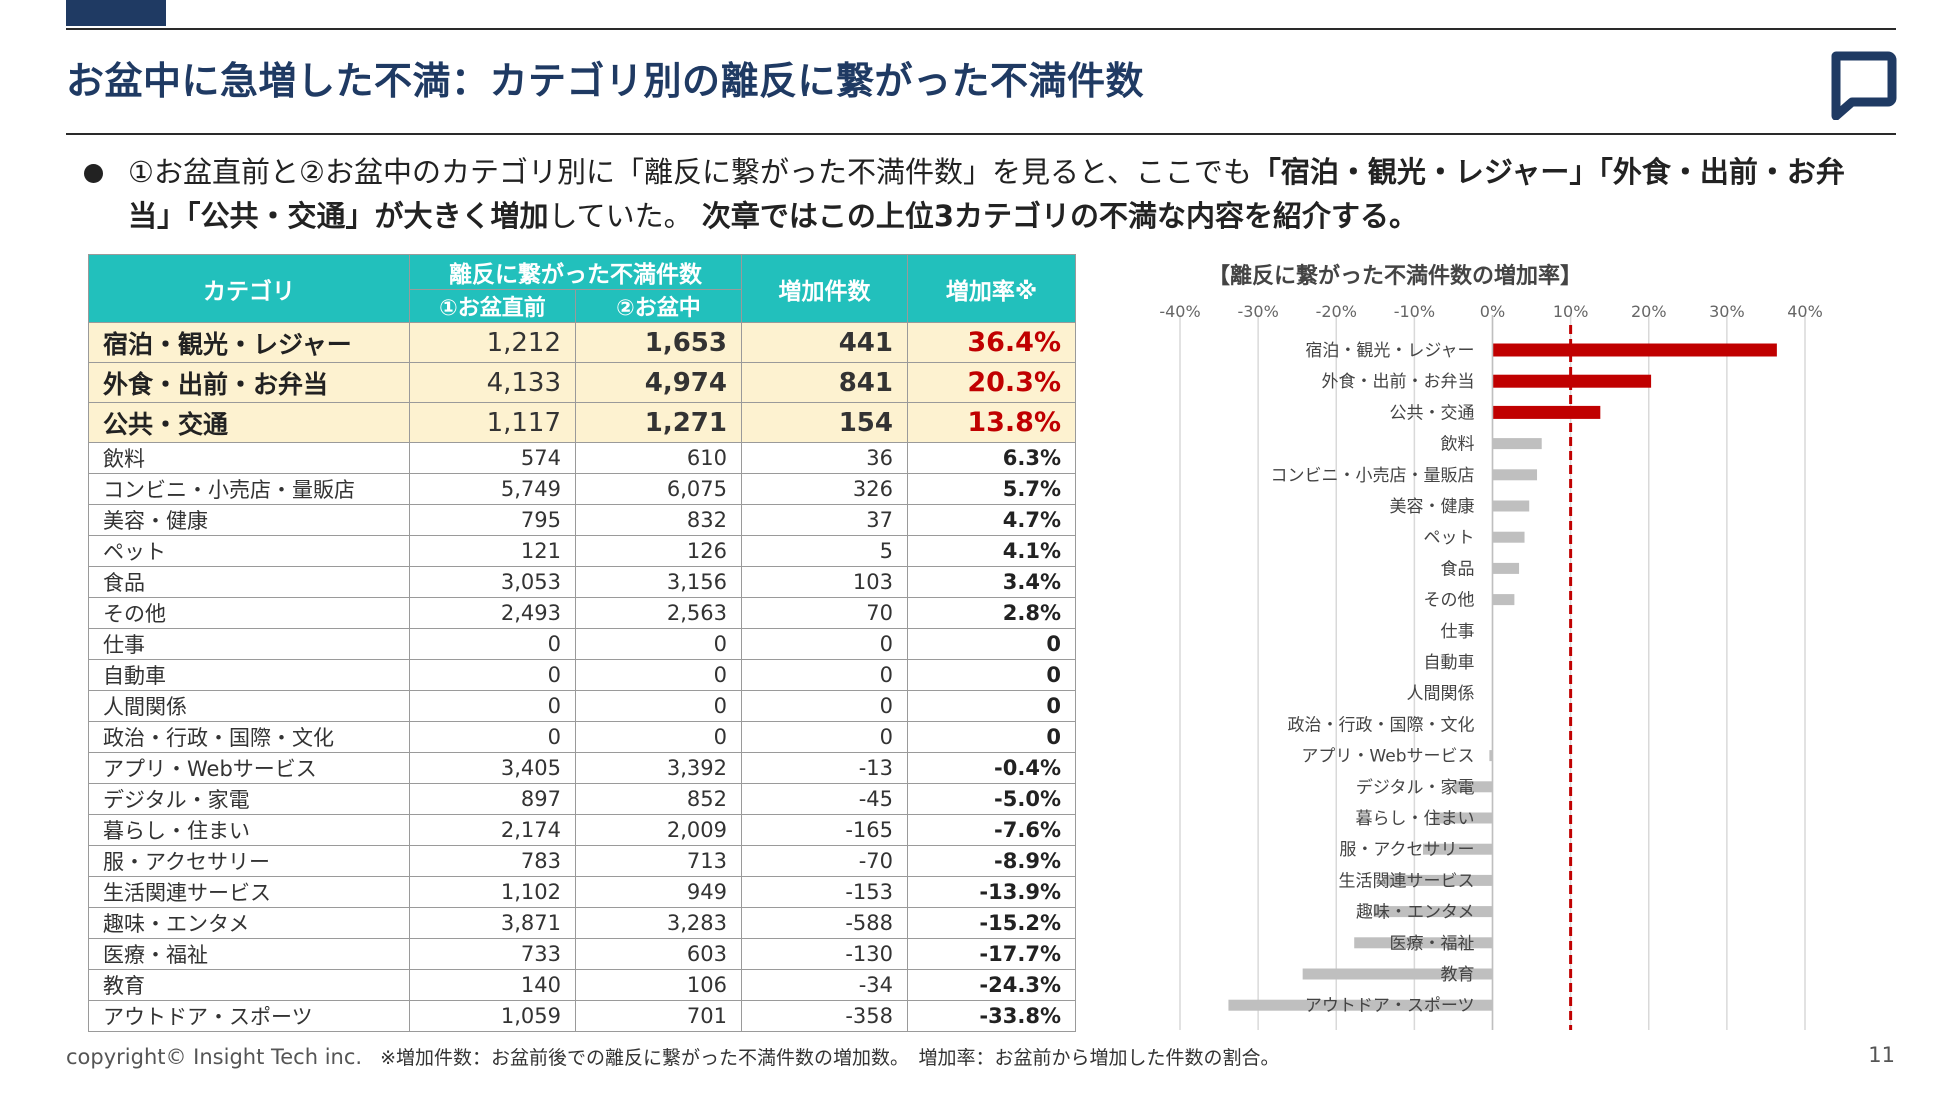  What do you see at coordinates (1432, 413) in the screenshot?
I see `category-label: 公共・交通` at bounding box center [1432, 413].